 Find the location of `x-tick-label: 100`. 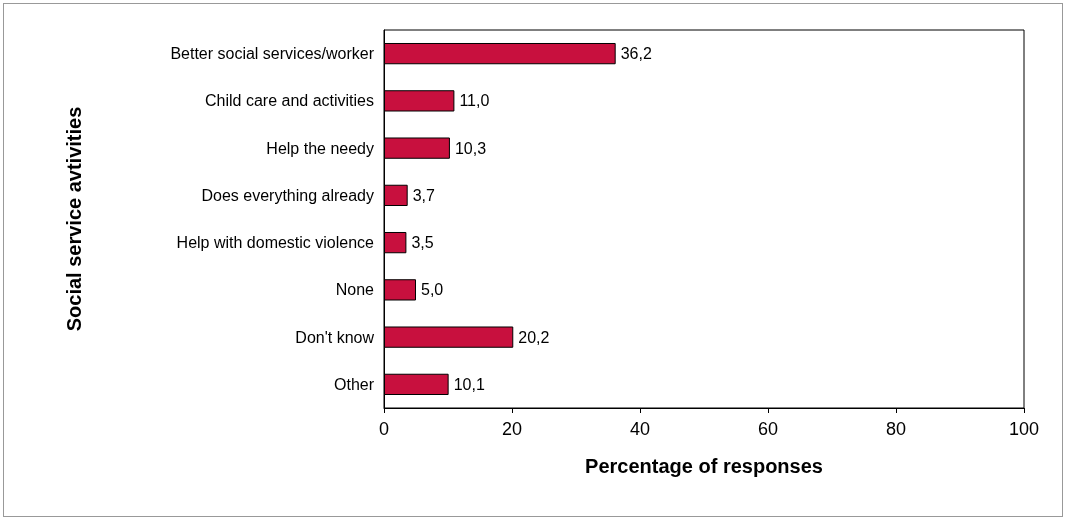

x-tick-label: 100 is located at coordinates (1024, 429).